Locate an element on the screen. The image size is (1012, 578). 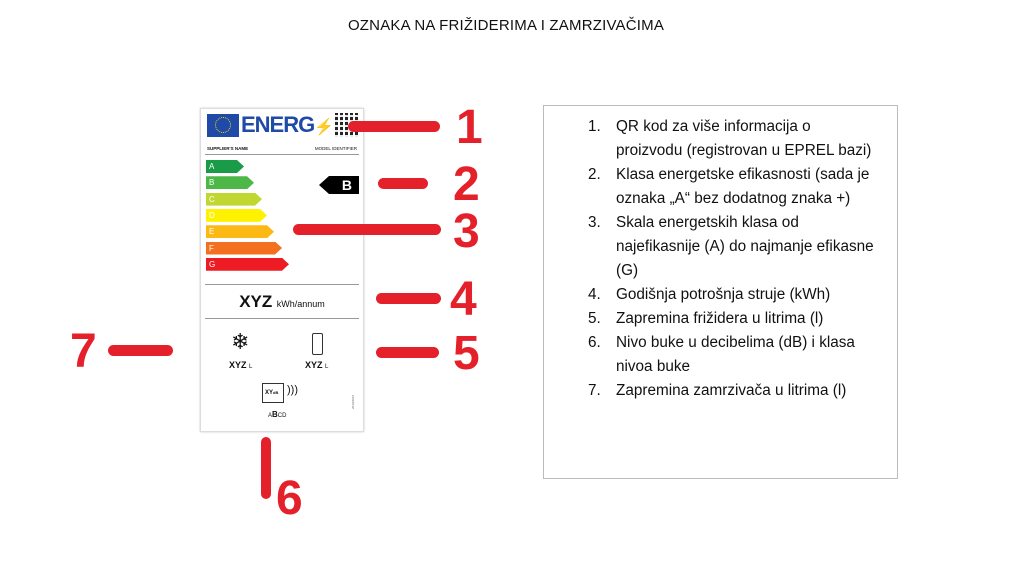
energy-class-bar-c: C is located at coordinates (234, 199).